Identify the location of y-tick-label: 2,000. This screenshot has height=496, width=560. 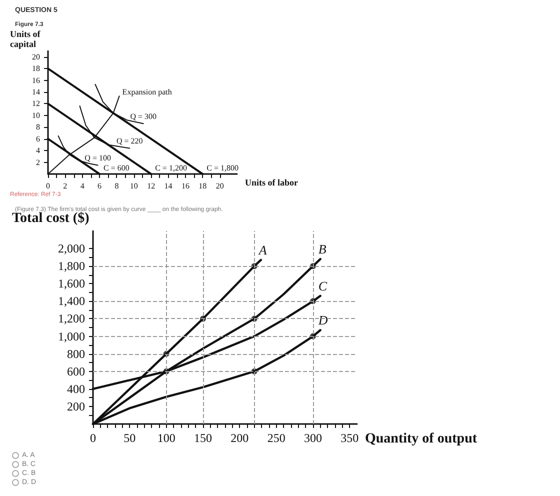
(71, 249).